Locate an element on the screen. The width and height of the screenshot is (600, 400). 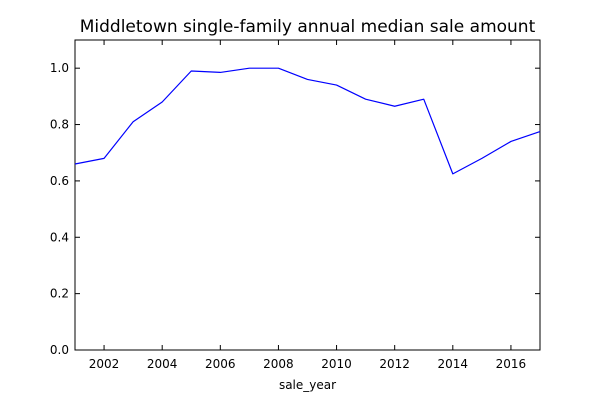
x-tick-label: 2002 is located at coordinates (104, 364).